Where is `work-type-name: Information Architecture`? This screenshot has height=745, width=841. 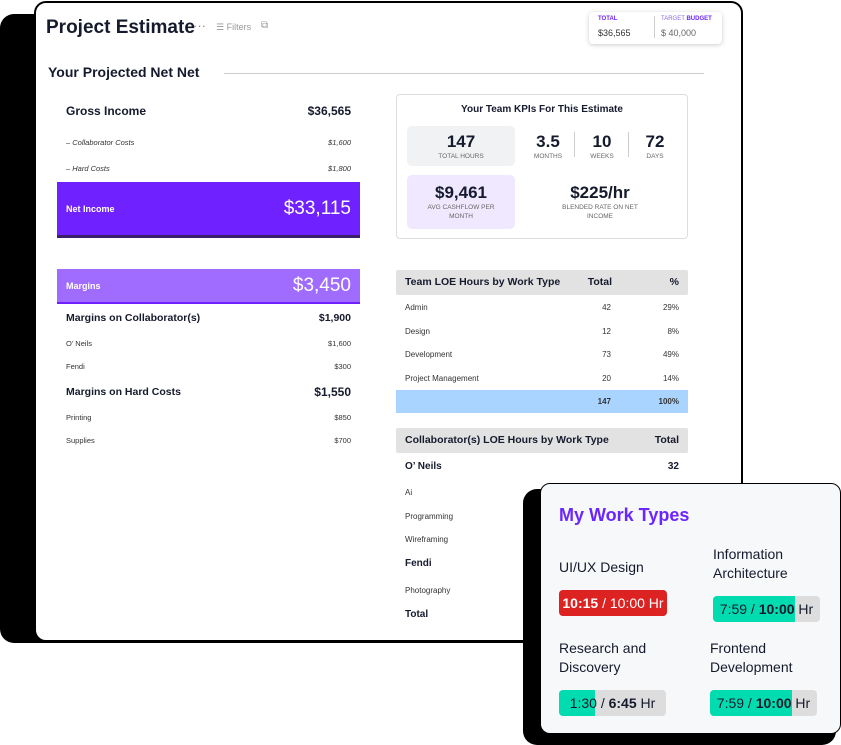
work-type-name: Information Architecture is located at coordinates (750, 563).